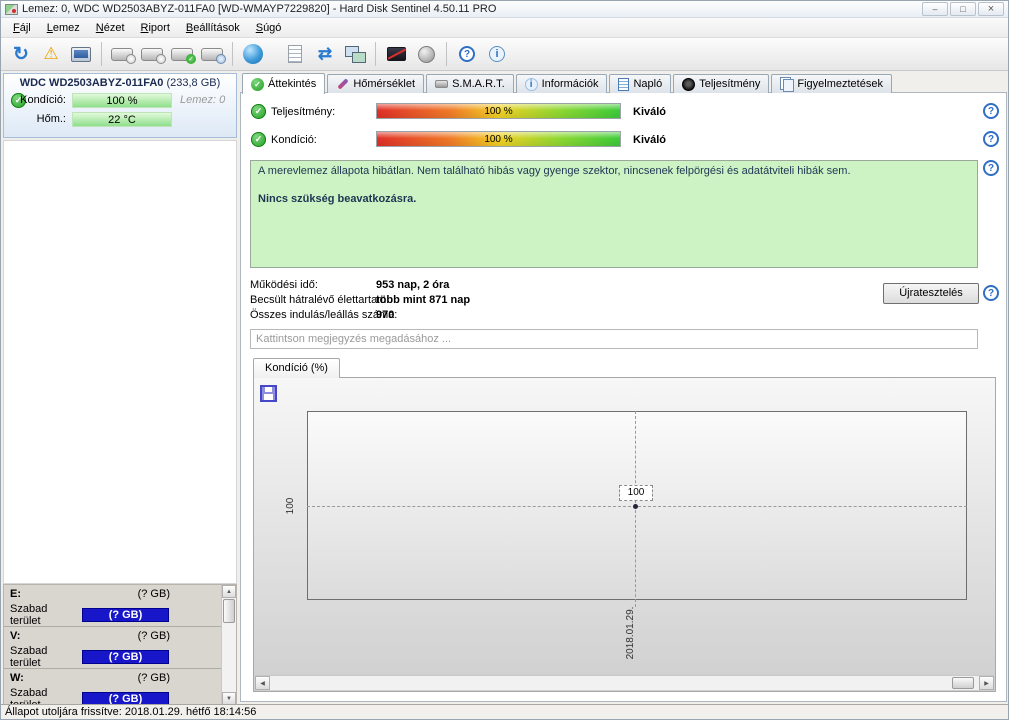 The image size is (1009, 720). Describe the element at coordinates (228, 645) in the screenshot. I see `drive-list-scrollbar: ▲ ▼` at that location.